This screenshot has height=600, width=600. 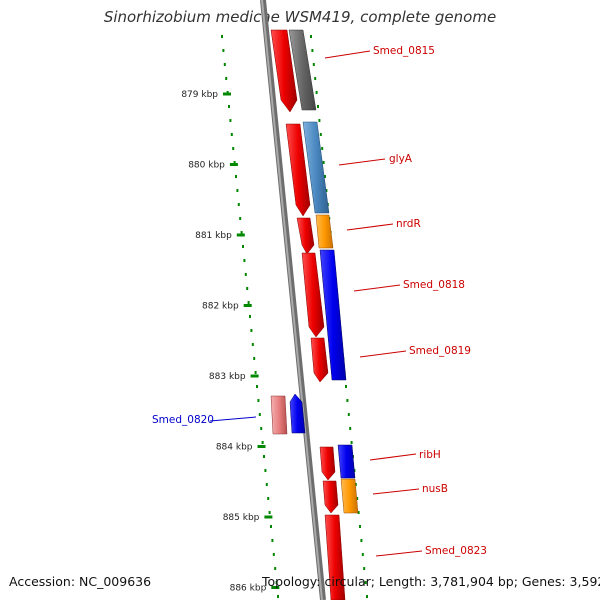 I want to click on leader-nusb, so click(x=396, y=491).